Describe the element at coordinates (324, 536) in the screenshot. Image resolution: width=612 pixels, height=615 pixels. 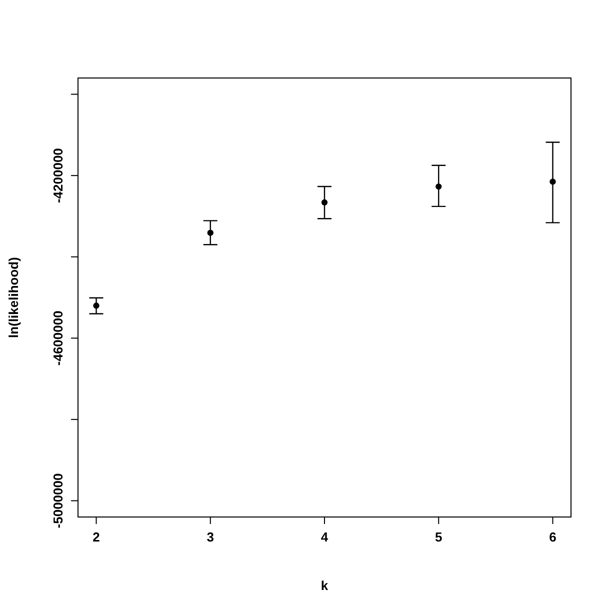
I see `x-tick-label: 4` at that location.